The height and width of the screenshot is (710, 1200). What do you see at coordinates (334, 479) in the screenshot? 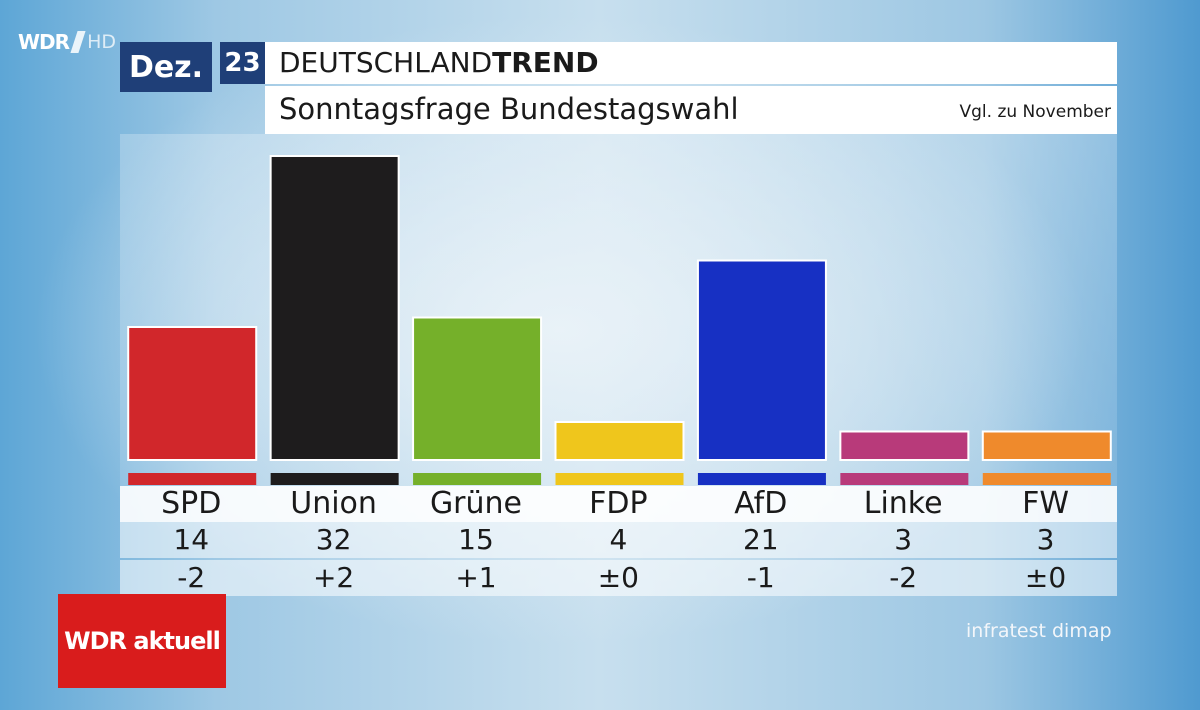
I see `color-strip-union` at bounding box center [334, 479].